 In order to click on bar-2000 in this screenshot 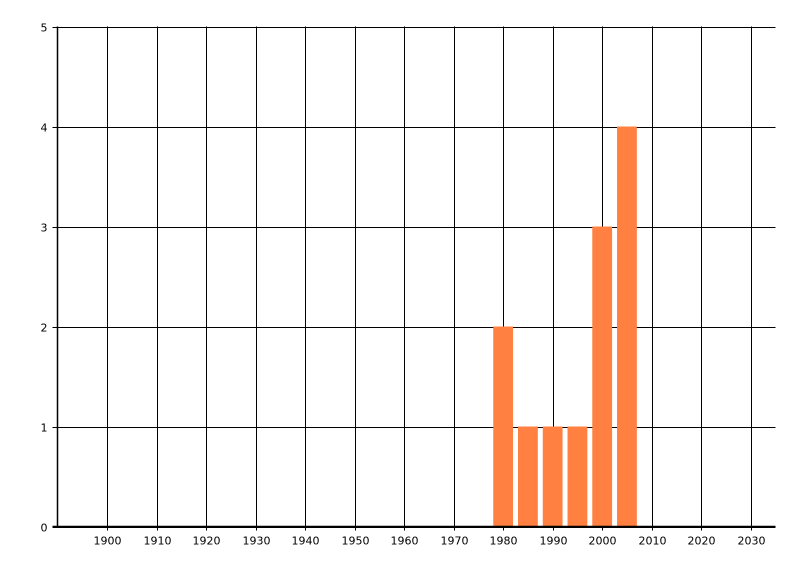, I will do `click(602, 376)`.